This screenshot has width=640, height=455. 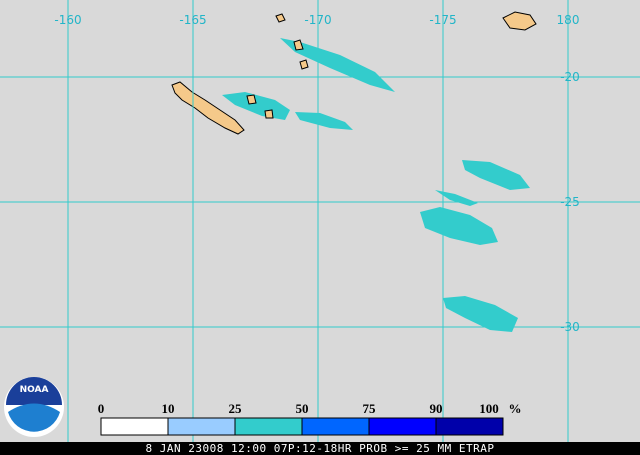 I want to click on logo-text: NOAA, so click(x=34, y=390).